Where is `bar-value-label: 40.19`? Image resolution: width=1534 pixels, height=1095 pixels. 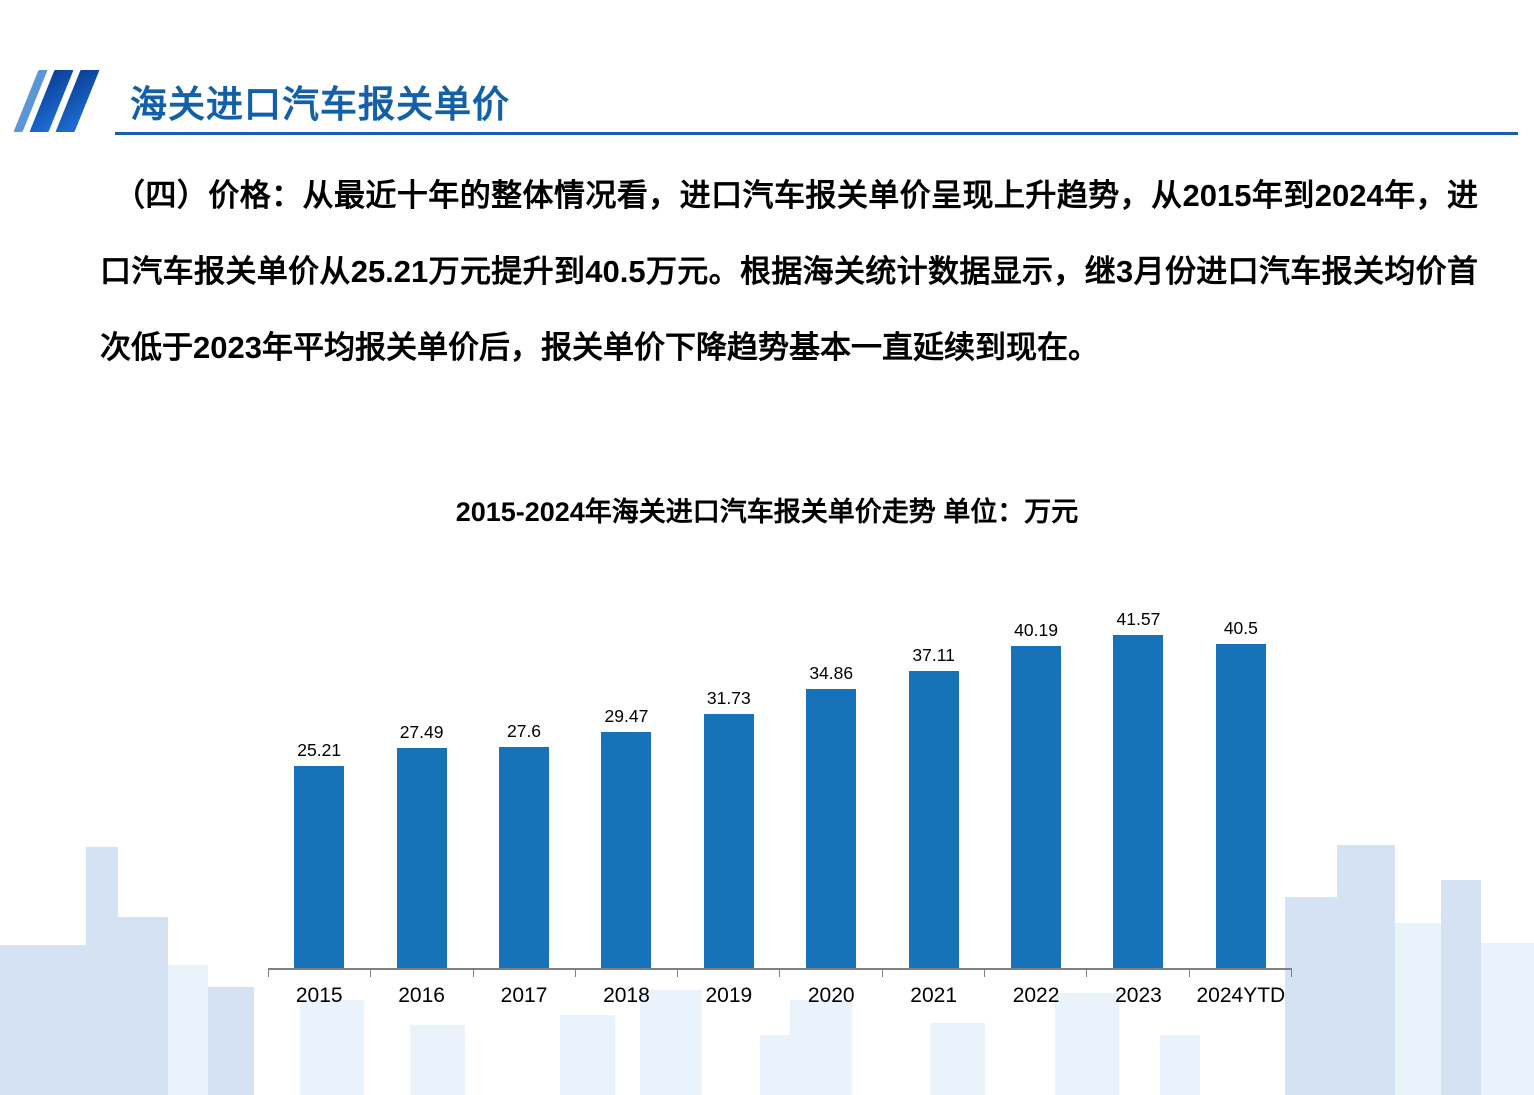
bar-value-label: 40.19 is located at coordinates (1036, 630).